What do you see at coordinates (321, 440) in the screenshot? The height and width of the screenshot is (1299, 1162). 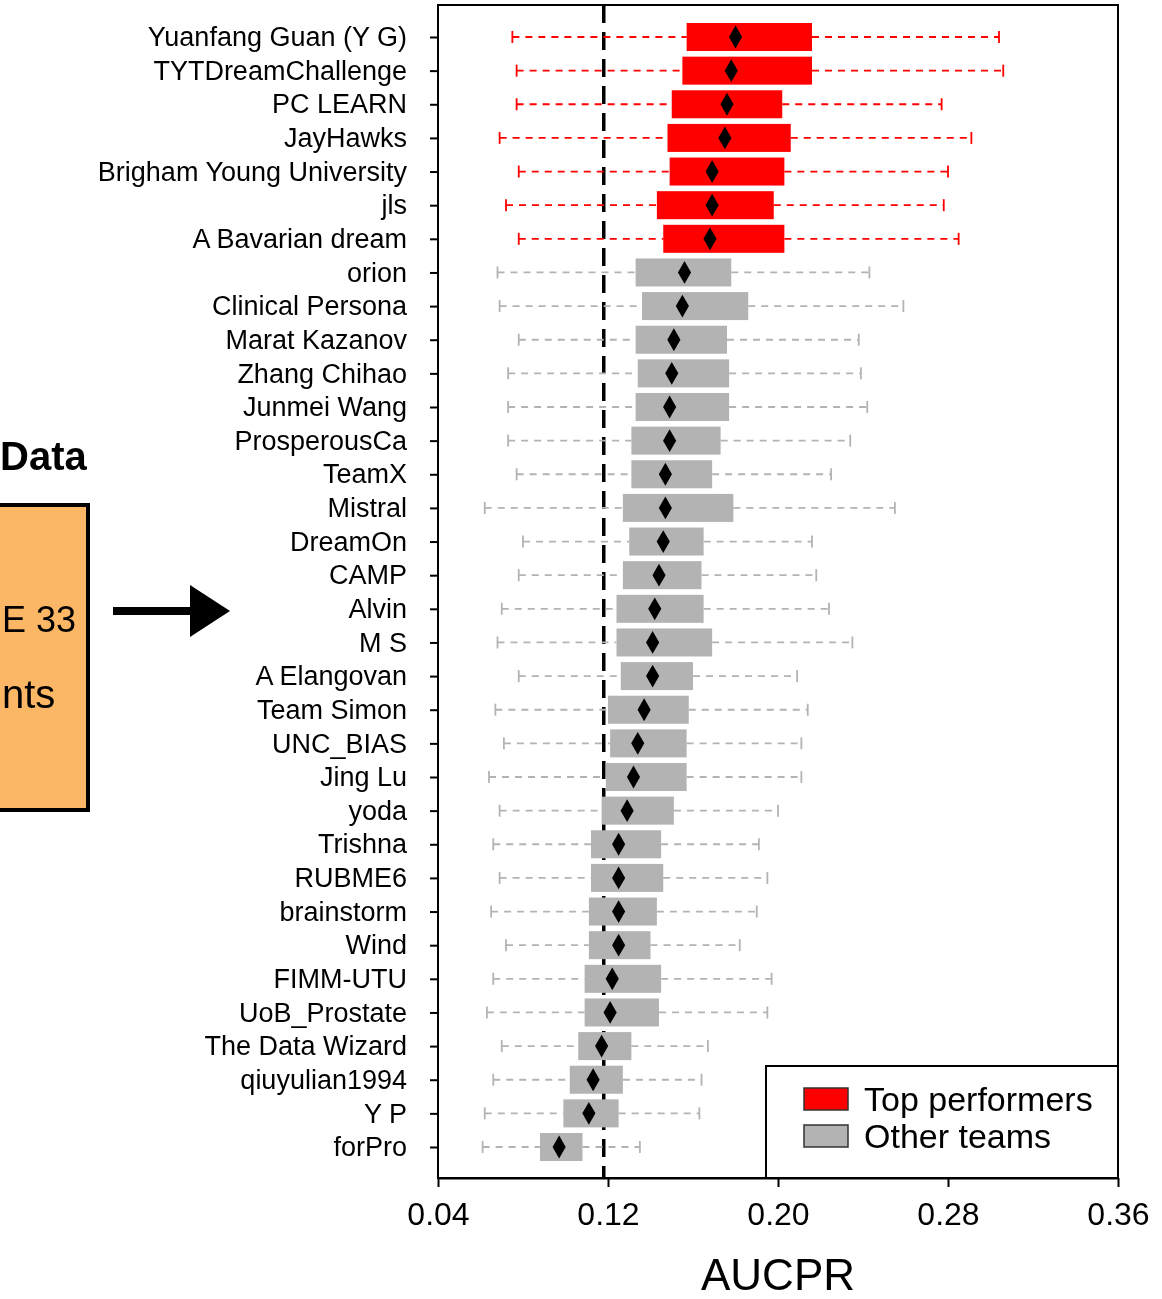 I see `y-tick-label: ProsperousCa` at bounding box center [321, 440].